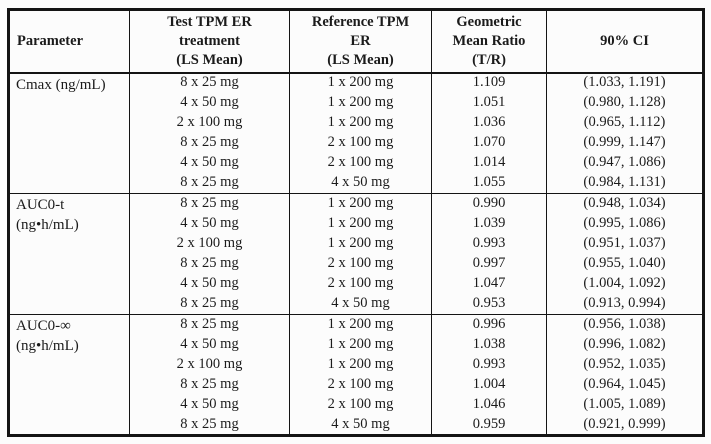  Describe the element at coordinates (489, 163) in the screenshot. I see `gmr-cell: 1.014` at that location.